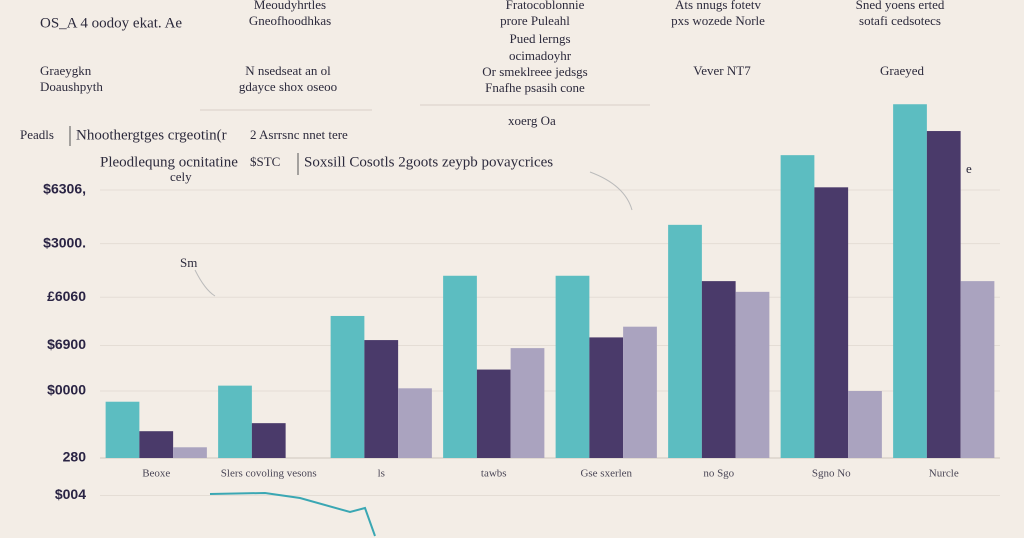  What do you see at coordinates (540, 55) in the screenshot?
I see `annotation: ocimadoyhr` at bounding box center [540, 55].